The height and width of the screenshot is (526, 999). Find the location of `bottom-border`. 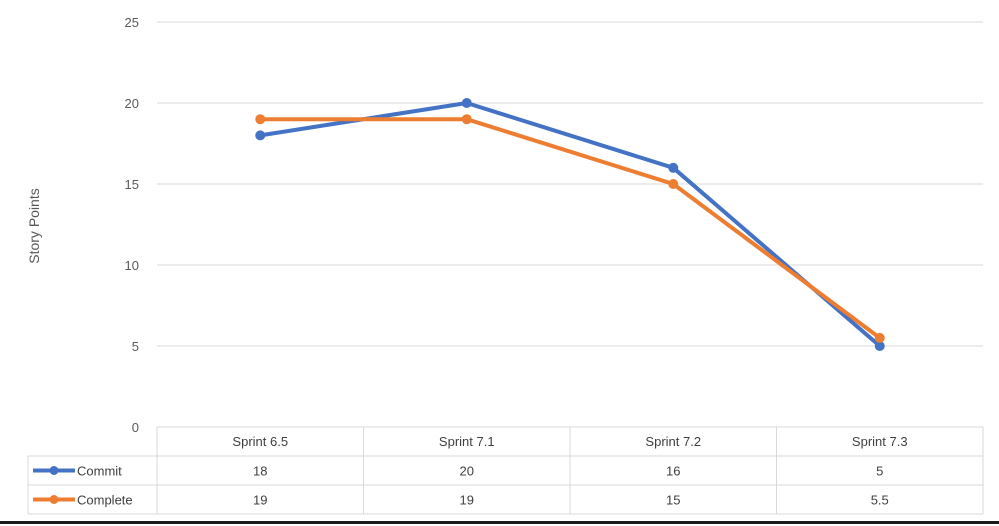

bottom-border is located at coordinates (499, 522).